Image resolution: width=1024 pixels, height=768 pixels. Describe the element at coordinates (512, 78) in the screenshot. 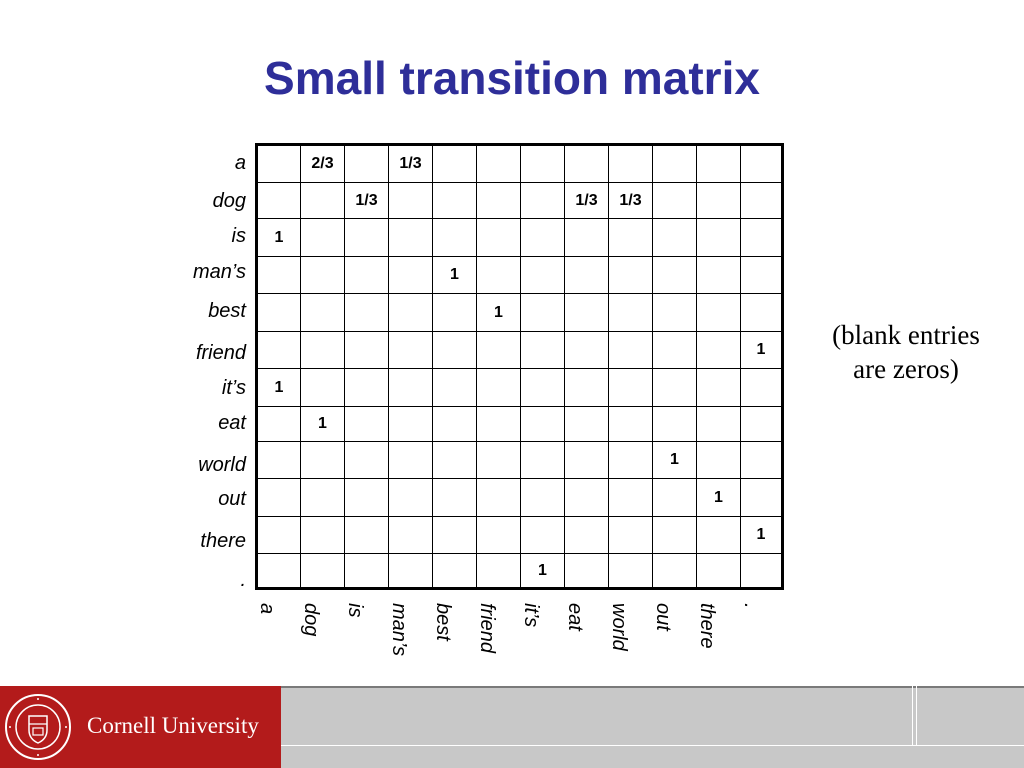

I see `slide-title: Small transition matrix` at that location.